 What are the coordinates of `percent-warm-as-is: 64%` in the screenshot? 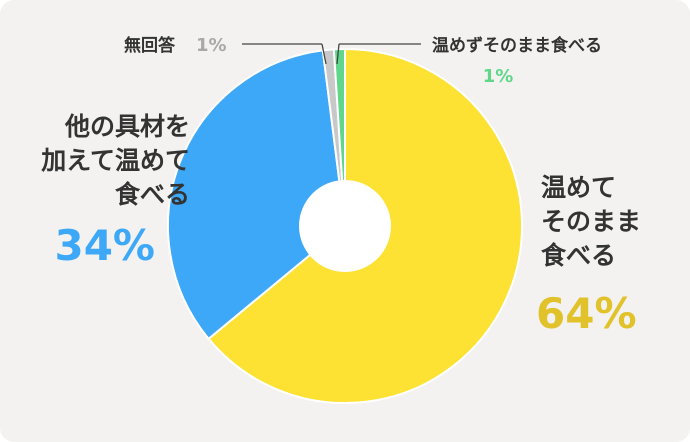 It's located at (586, 313).